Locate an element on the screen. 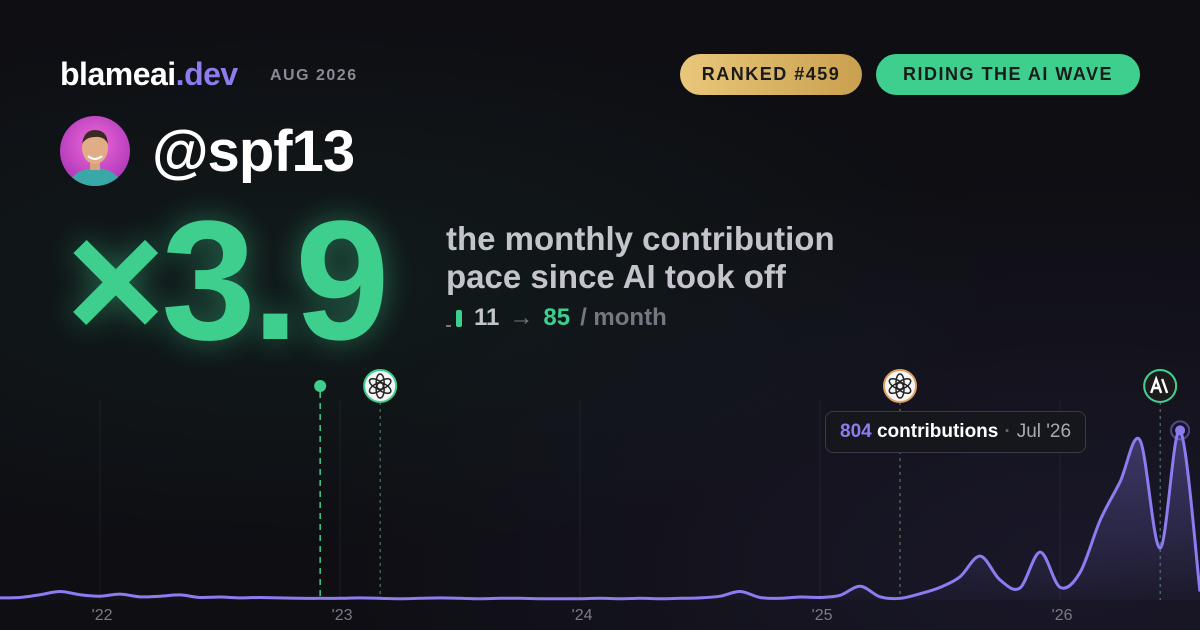  pace-after: 85 is located at coordinates (557, 317).